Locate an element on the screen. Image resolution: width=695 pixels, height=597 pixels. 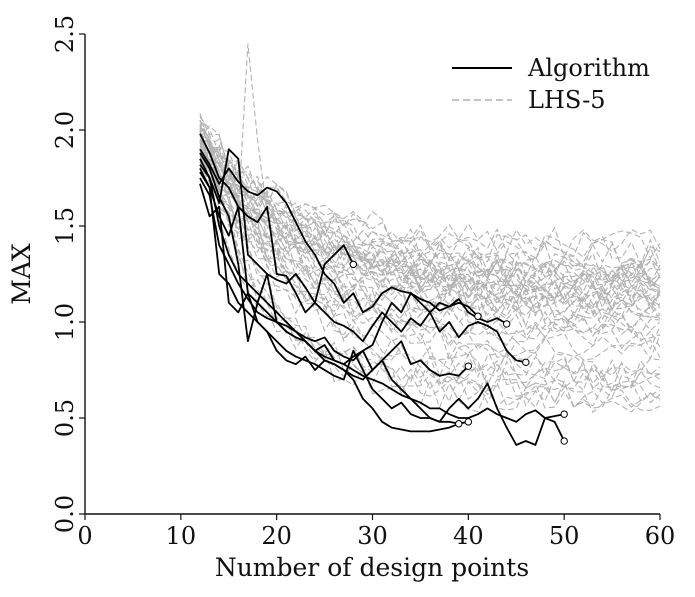
y-tick-label: 2.5 is located at coordinates (65, 34).